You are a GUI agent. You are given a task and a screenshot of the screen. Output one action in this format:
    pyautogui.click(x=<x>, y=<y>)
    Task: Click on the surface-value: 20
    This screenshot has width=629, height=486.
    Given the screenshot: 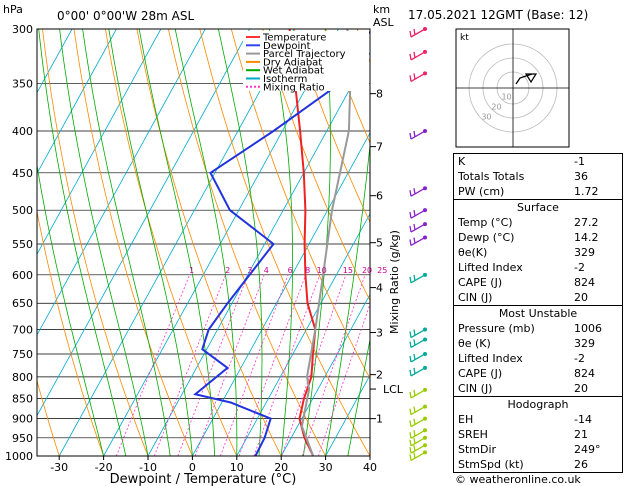 What is the action you would take?
    pyautogui.click(x=581, y=297)
    